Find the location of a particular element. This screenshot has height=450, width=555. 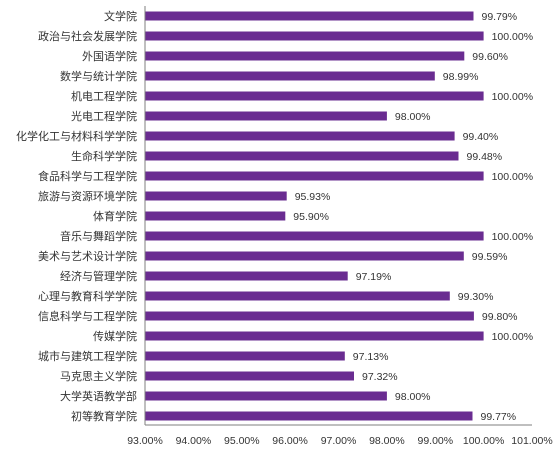

category-label: 大学英语教学部 is located at coordinates (98, 396).